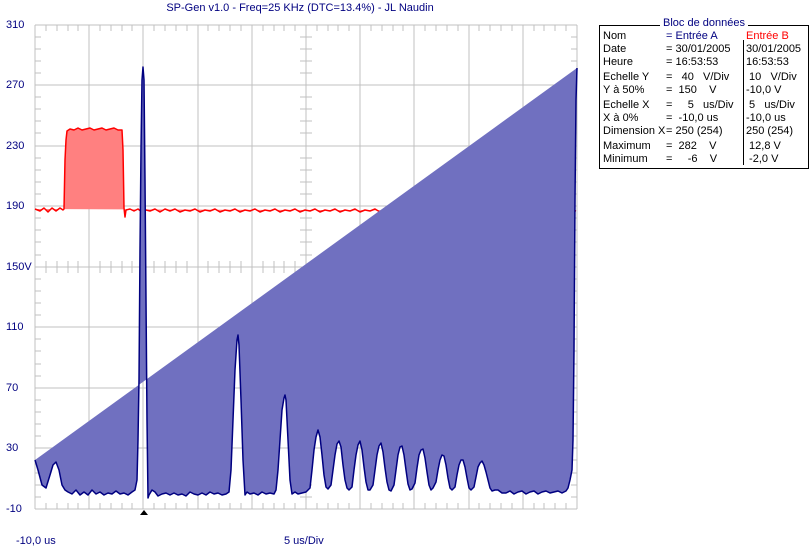 The image size is (810, 551). What do you see at coordinates (36, 541) in the screenshot?
I see `x-start-label: -10,0 us` at bounding box center [36, 541].